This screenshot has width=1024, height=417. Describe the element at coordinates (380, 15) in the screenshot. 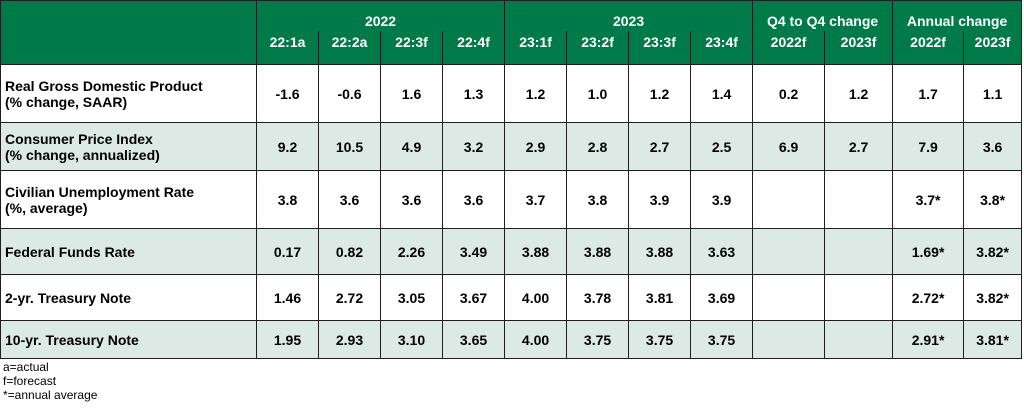

I see `group-header-2022: 2022` at that location.